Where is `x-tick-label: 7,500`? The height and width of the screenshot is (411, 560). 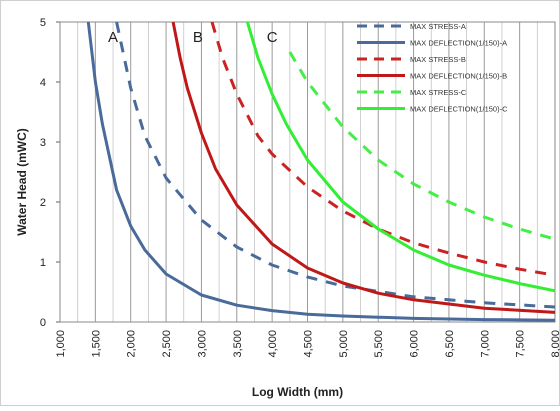
x-tick-label: 7,500 is located at coordinates (521, 344).